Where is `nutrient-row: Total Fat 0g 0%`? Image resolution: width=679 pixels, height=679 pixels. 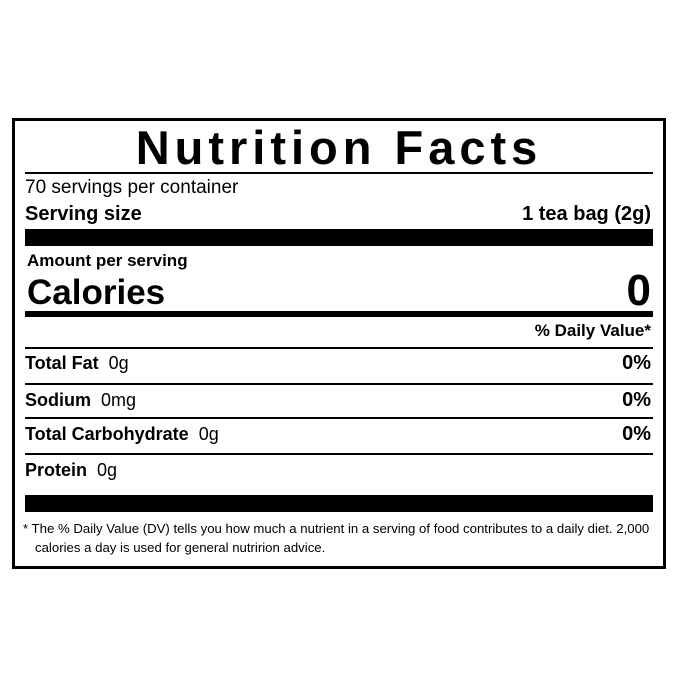 nutrient-row: Total Fat 0g 0% is located at coordinates (338, 363).